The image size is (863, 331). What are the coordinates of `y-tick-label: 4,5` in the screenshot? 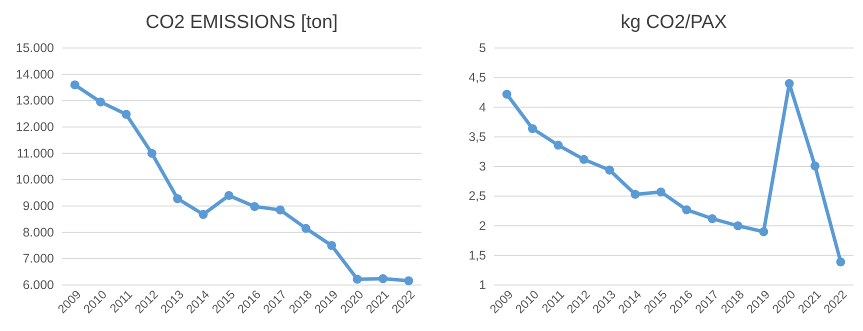 It's located at (477, 77).